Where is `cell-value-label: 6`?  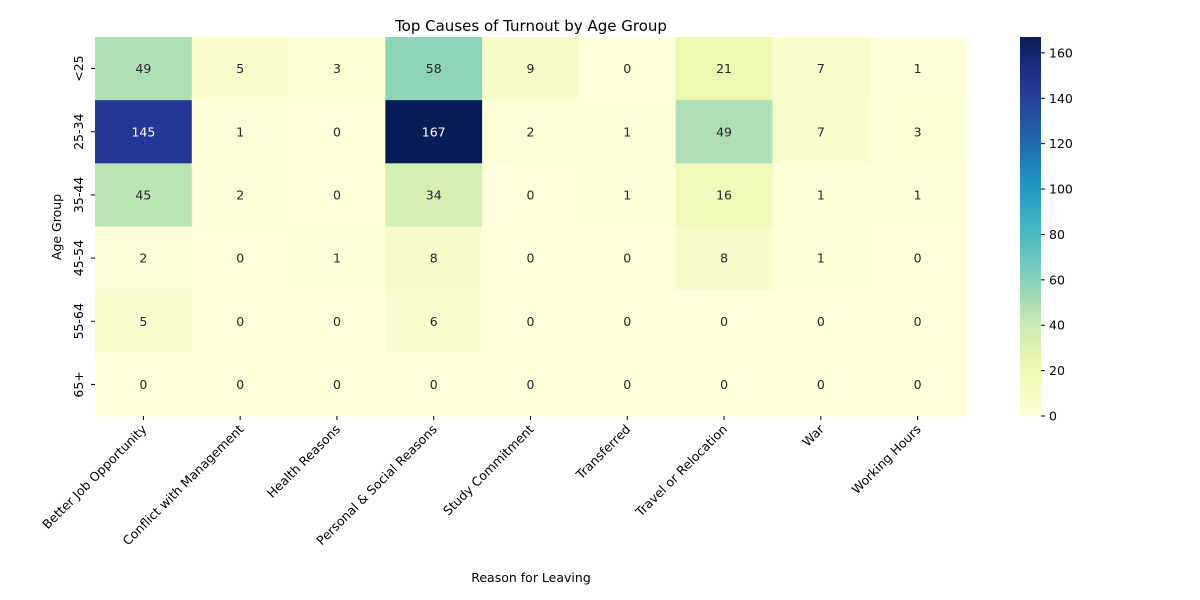 cell-value-label: 6 is located at coordinates (434, 321).